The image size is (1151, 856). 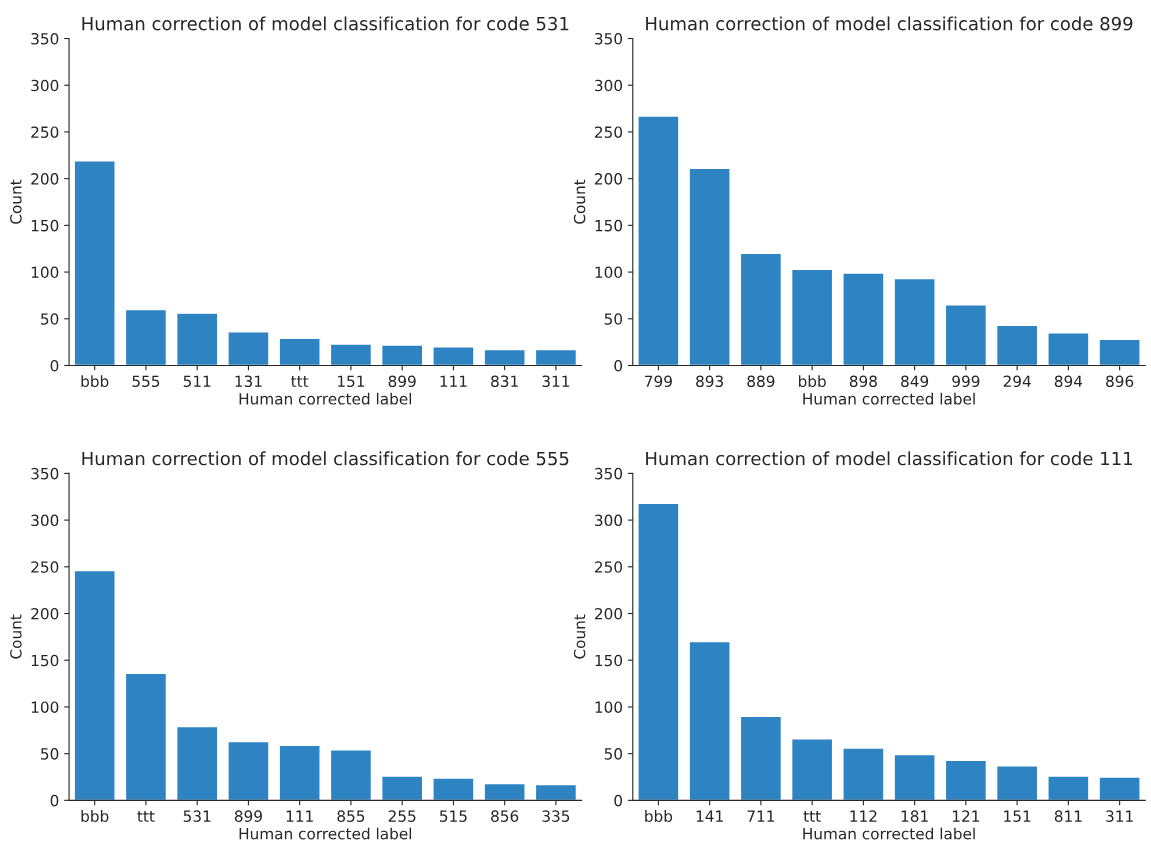 I want to click on chart-title: Human correction of model classification for code 531, so click(x=325, y=23).